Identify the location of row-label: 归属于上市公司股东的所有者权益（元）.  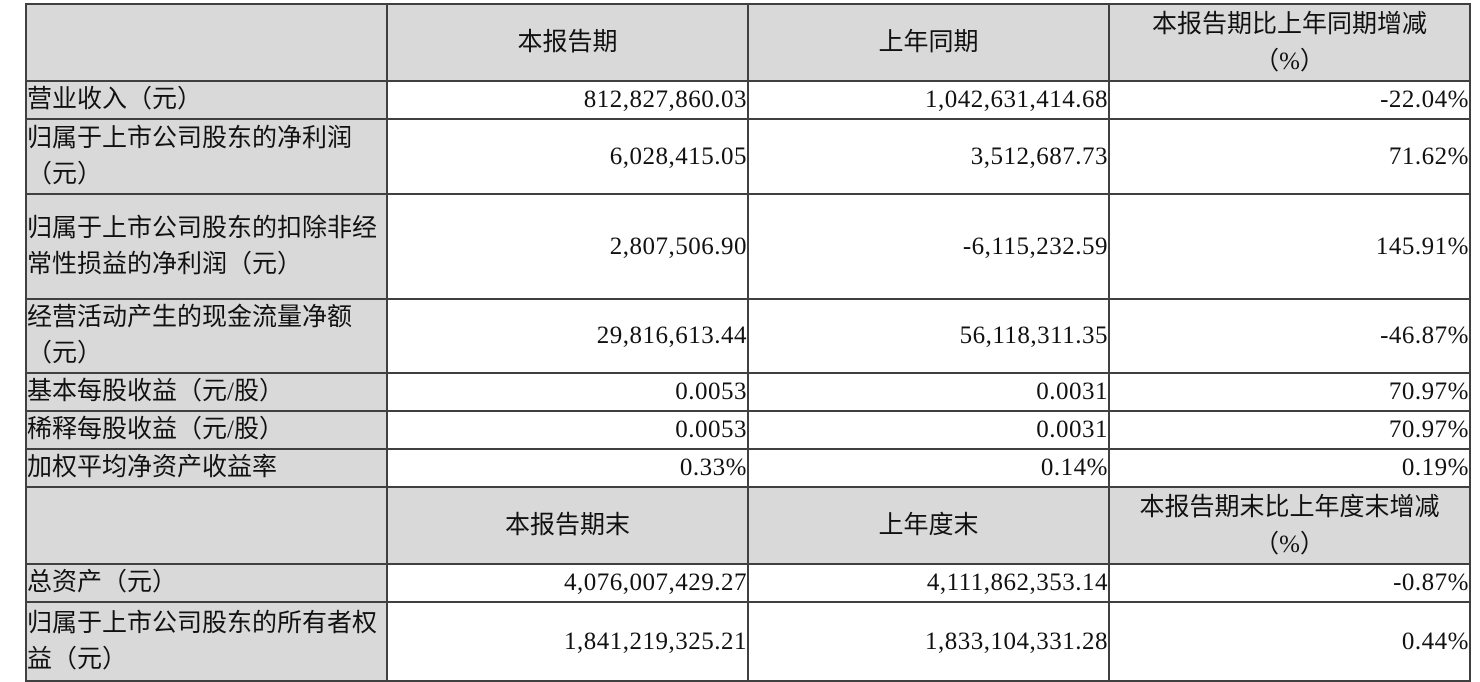
(206, 641).